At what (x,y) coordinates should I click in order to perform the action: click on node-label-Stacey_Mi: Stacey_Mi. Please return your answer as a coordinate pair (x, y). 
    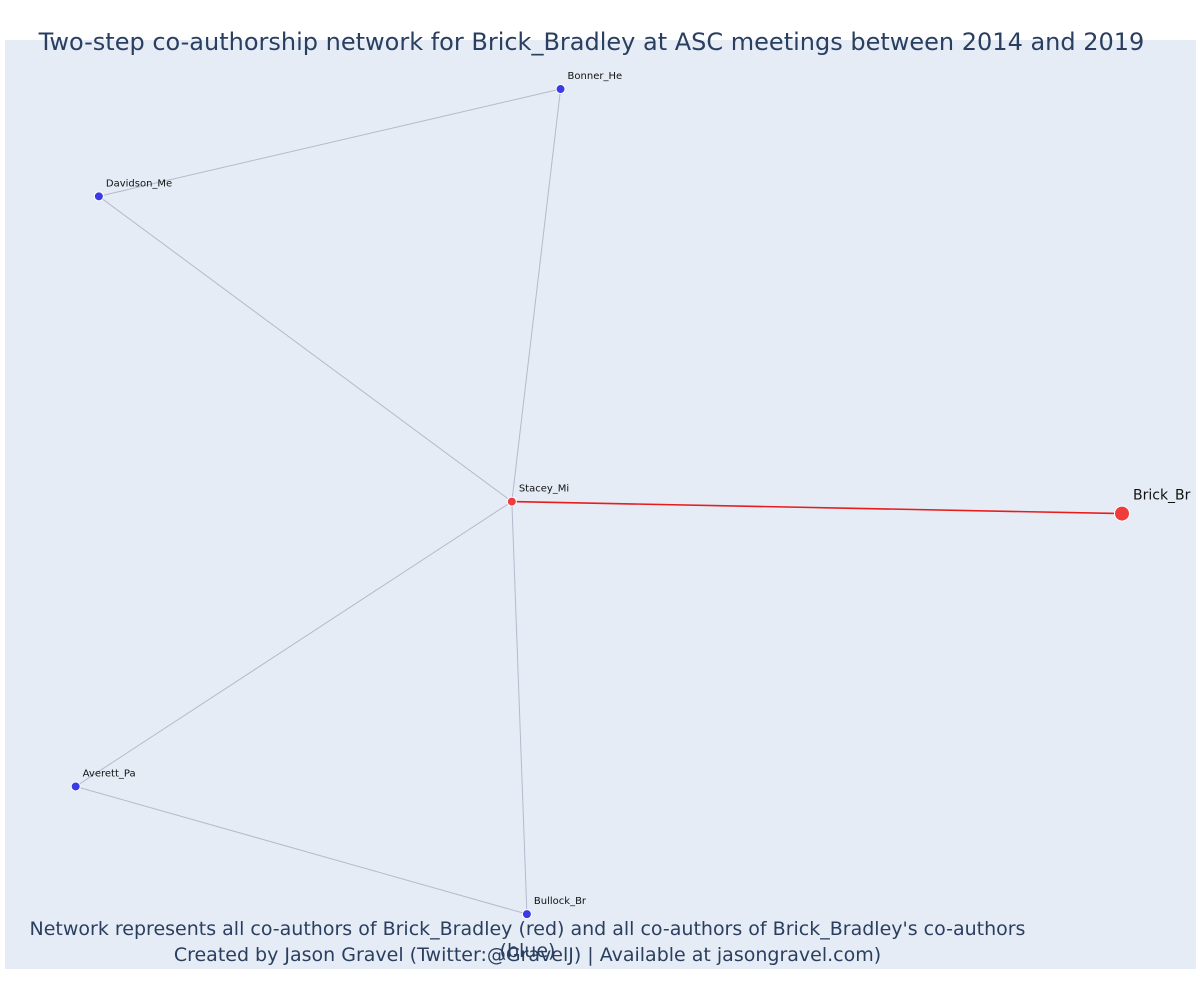
    Looking at the image, I should click on (544, 489).